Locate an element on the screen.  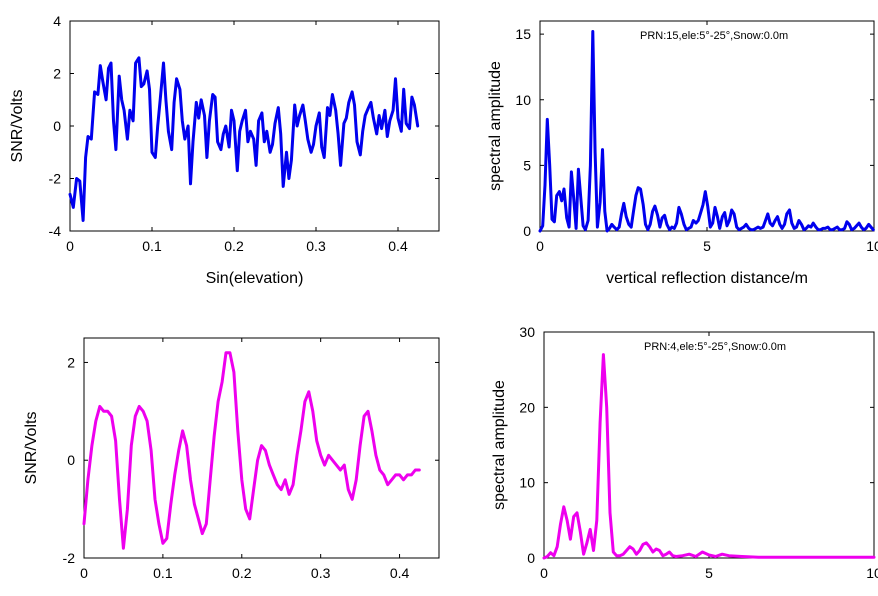
x-axis-label: Sin(elevation) is located at coordinates (255, 278).